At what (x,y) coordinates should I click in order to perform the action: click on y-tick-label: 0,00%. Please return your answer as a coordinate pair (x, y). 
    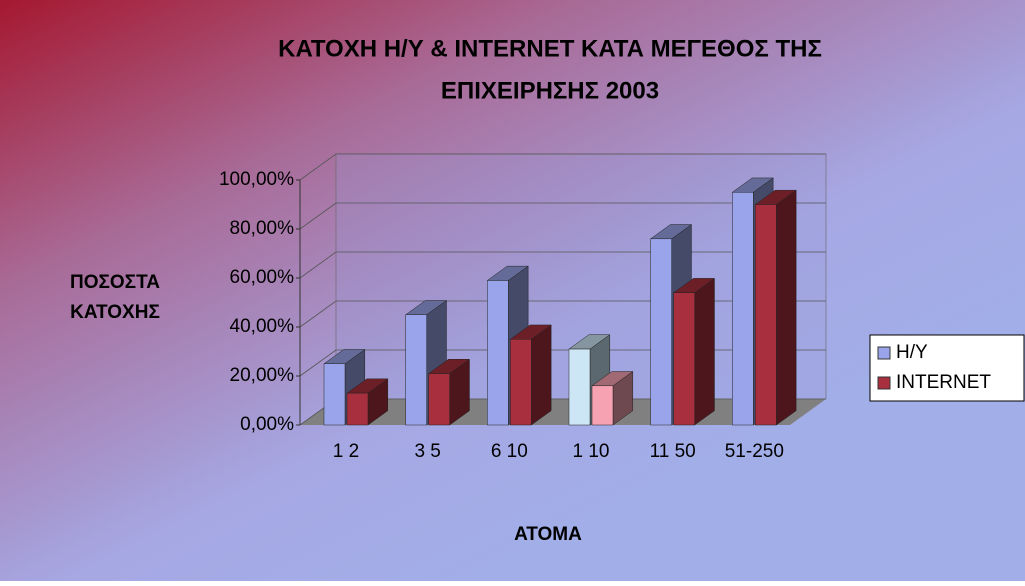
    Looking at the image, I should click on (267, 424).